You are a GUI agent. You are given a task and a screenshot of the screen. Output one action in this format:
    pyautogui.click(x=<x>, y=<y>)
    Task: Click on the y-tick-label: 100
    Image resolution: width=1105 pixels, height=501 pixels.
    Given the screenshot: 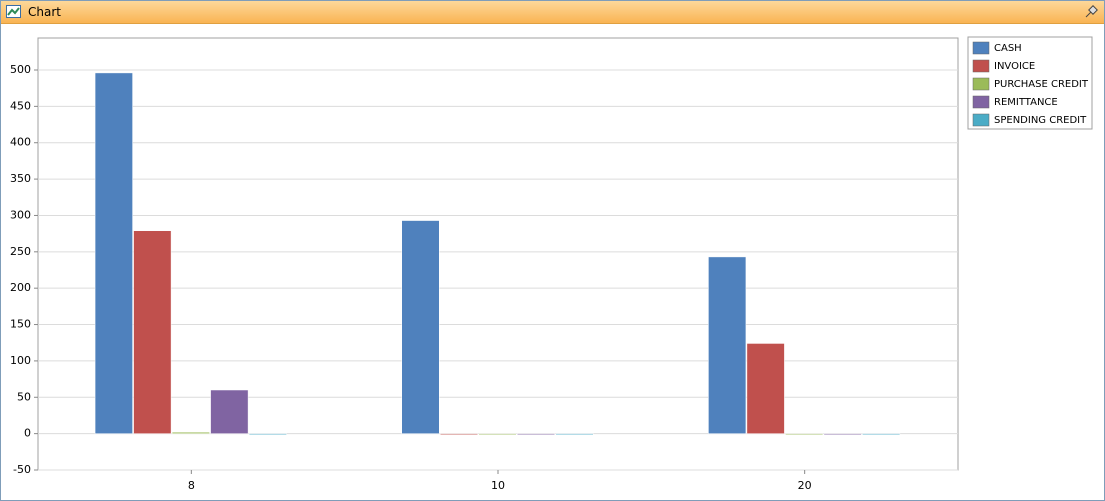 What is the action you would take?
    pyautogui.click(x=20, y=360)
    